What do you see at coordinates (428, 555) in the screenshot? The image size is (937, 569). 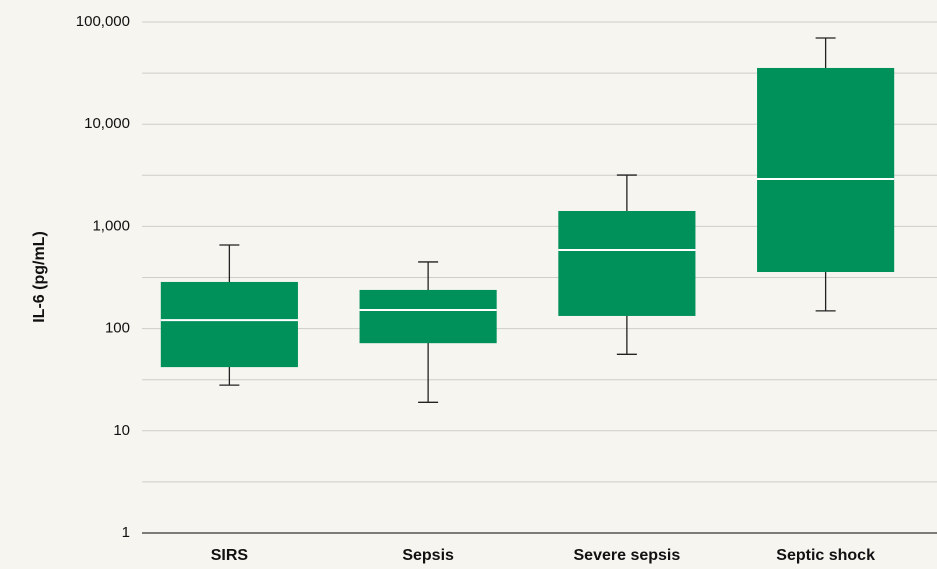 I see `x-tick-label: Sepsis` at bounding box center [428, 555].